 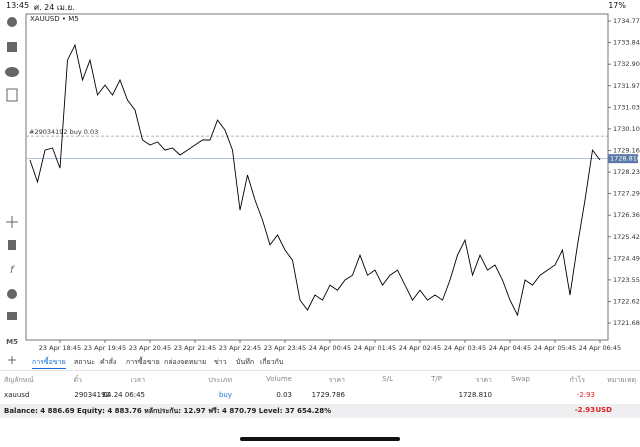 What do you see at coordinates (420, 348) in the screenshot?
I see `x-tick-label: 24 Apr 02:45` at bounding box center [420, 348].